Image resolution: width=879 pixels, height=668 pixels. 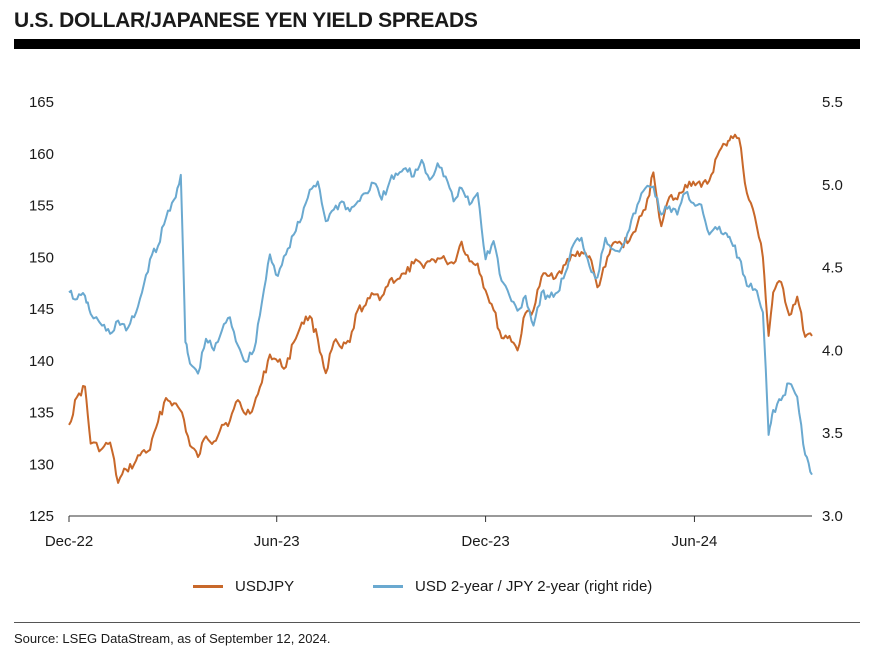 What do you see at coordinates (832, 102) in the screenshot?
I see `y-right-tick-label: 5.5` at bounding box center [832, 102].